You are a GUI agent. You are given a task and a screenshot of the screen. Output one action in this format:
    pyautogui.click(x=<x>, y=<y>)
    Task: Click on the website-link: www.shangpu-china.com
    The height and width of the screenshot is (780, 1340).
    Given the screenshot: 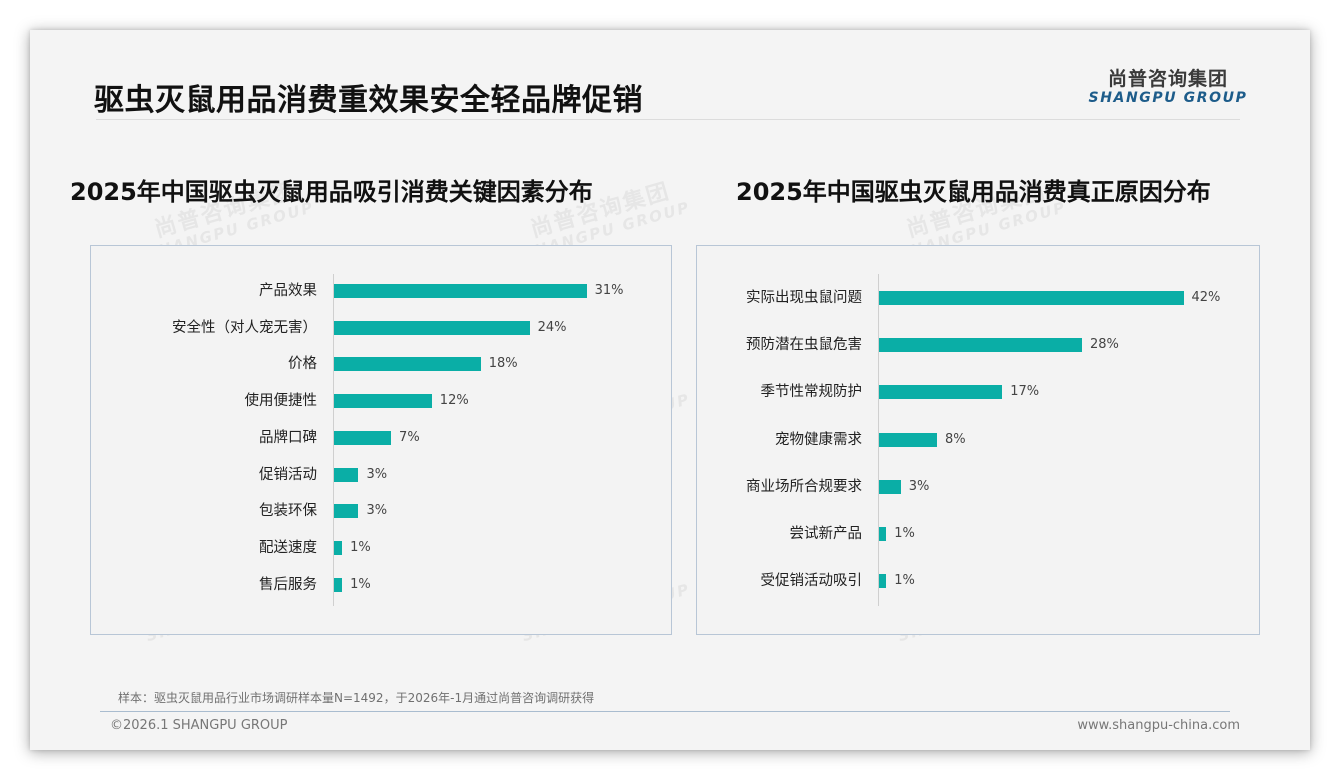 What is the action you would take?
    pyautogui.click(x=1158, y=725)
    